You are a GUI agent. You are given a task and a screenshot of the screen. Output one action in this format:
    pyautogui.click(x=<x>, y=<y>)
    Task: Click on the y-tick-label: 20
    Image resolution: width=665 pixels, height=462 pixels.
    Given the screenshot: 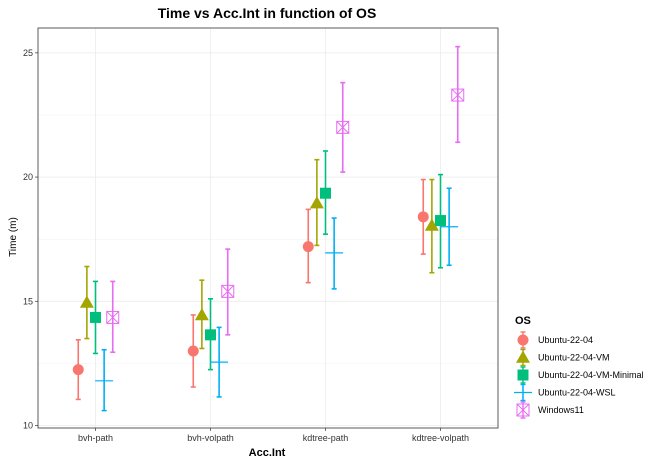 What is the action you would take?
    pyautogui.click(x=28, y=177)
    